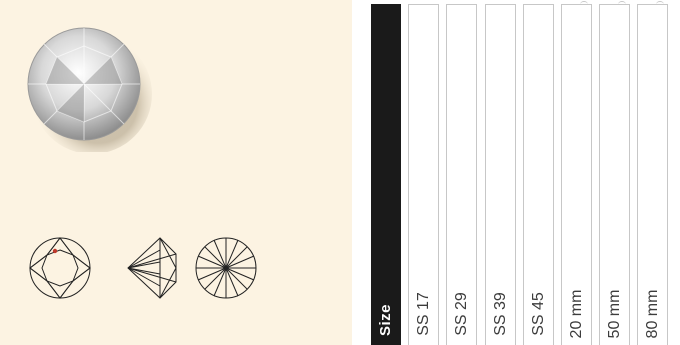 The height and width of the screenshot is (345, 680). Describe the element at coordinates (538, 174) in the screenshot. I see `size-column: SS 45` at that location.